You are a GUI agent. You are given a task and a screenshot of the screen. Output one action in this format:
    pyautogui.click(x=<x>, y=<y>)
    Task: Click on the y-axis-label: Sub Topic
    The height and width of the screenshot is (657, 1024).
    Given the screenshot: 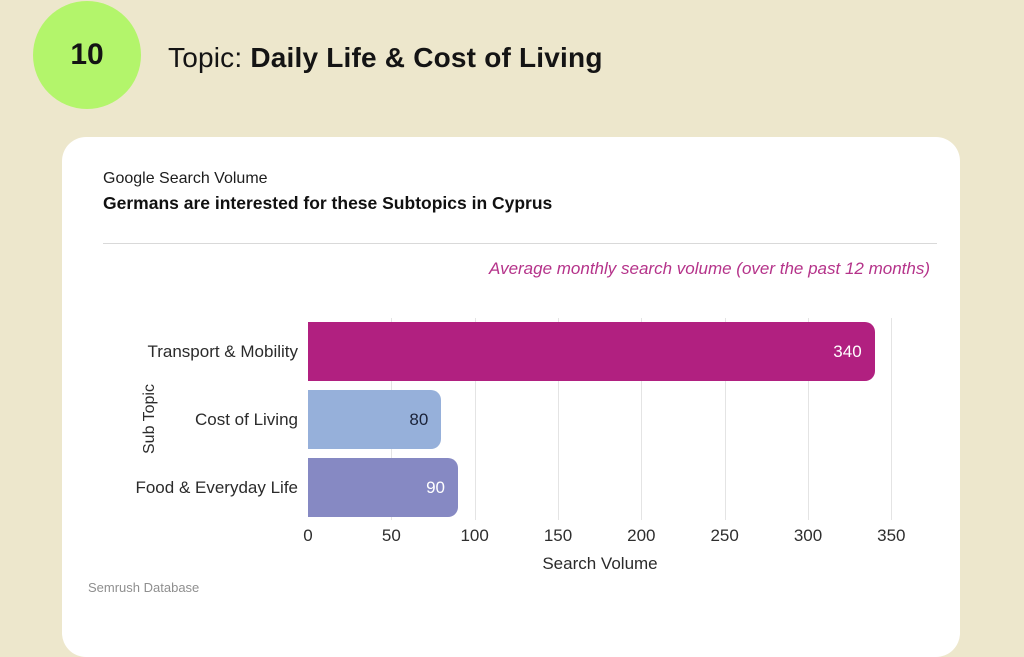 What is the action you would take?
    pyautogui.click(x=149, y=419)
    